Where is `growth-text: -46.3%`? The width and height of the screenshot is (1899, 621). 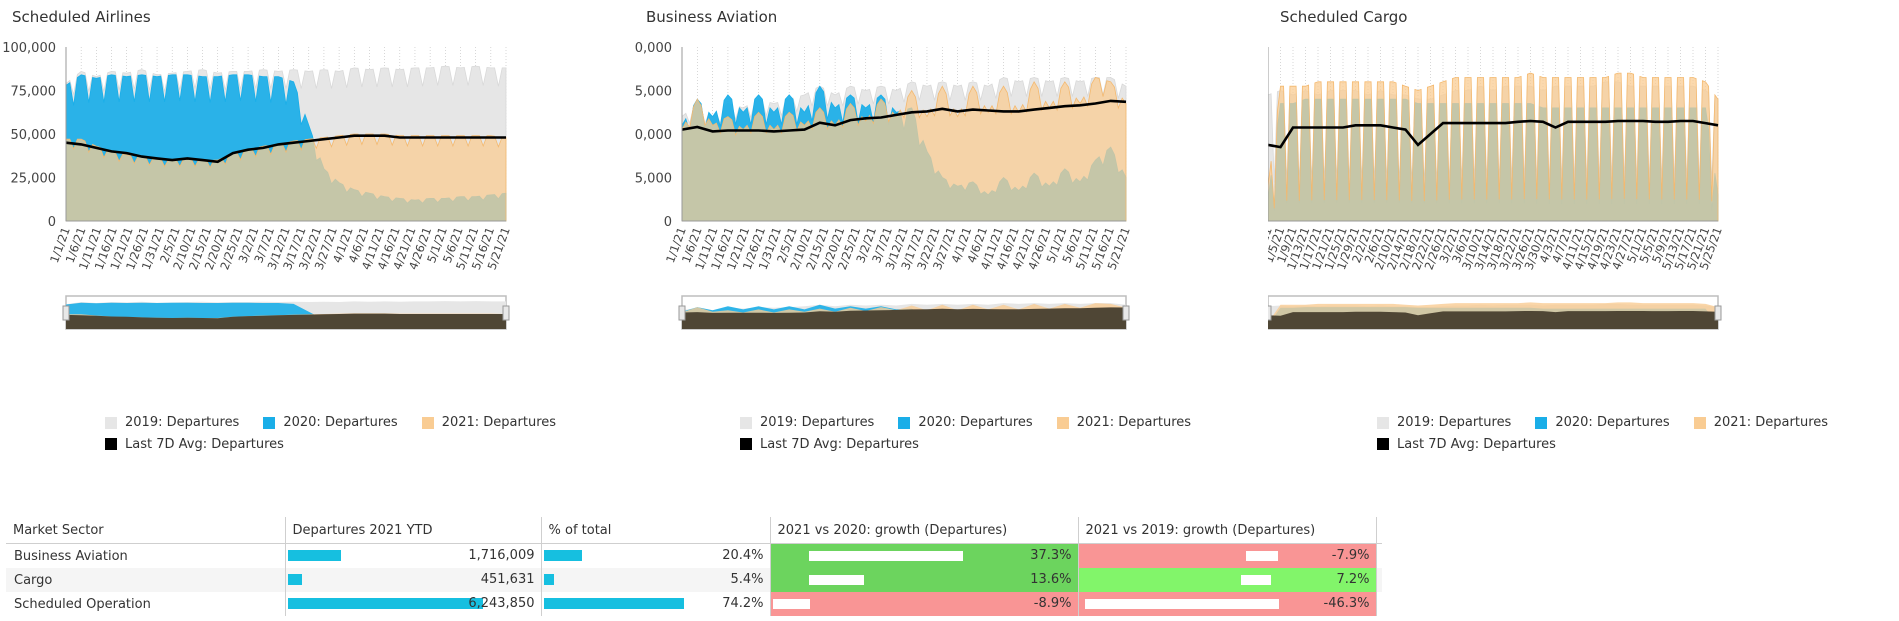 growth-text: -46.3% is located at coordinates (1346, 603).